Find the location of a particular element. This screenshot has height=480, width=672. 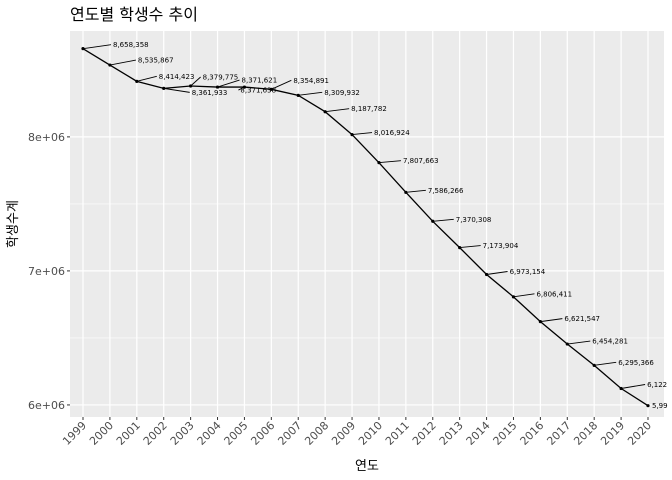

y-tick-label: 6e+06 is located at coordinates (46, 405).